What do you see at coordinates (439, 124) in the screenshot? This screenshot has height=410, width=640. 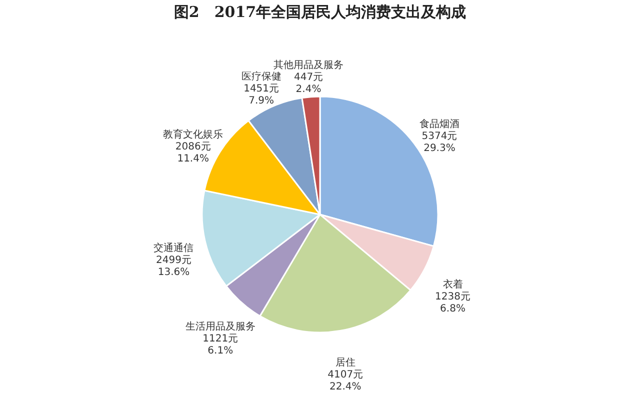 I see `slice-label: 食品烟酒` at bounding box center [439, 124].